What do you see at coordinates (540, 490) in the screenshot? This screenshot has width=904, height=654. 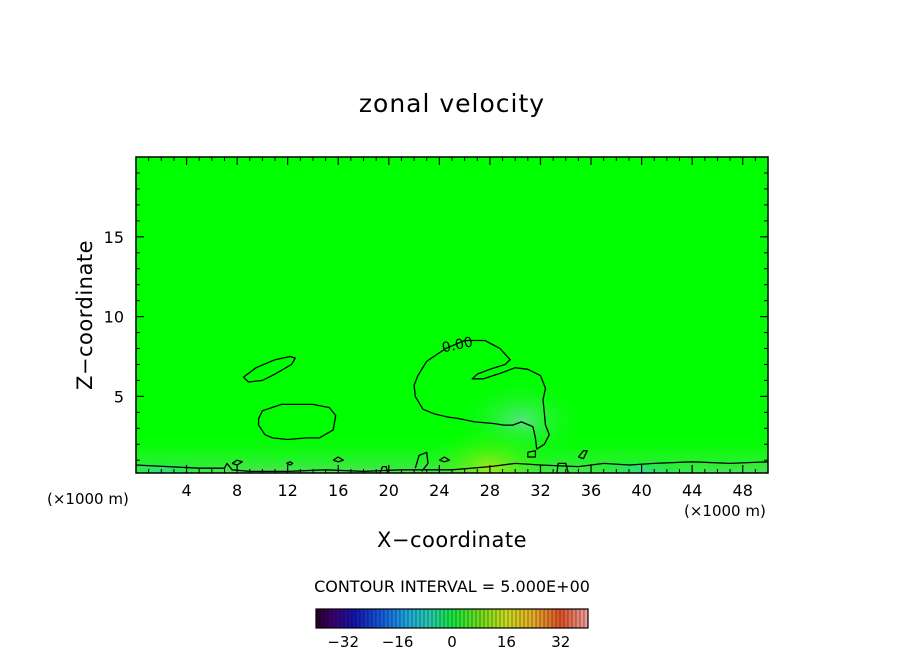 I see `x-tick-label: 32` at bounding box center [540, 490].